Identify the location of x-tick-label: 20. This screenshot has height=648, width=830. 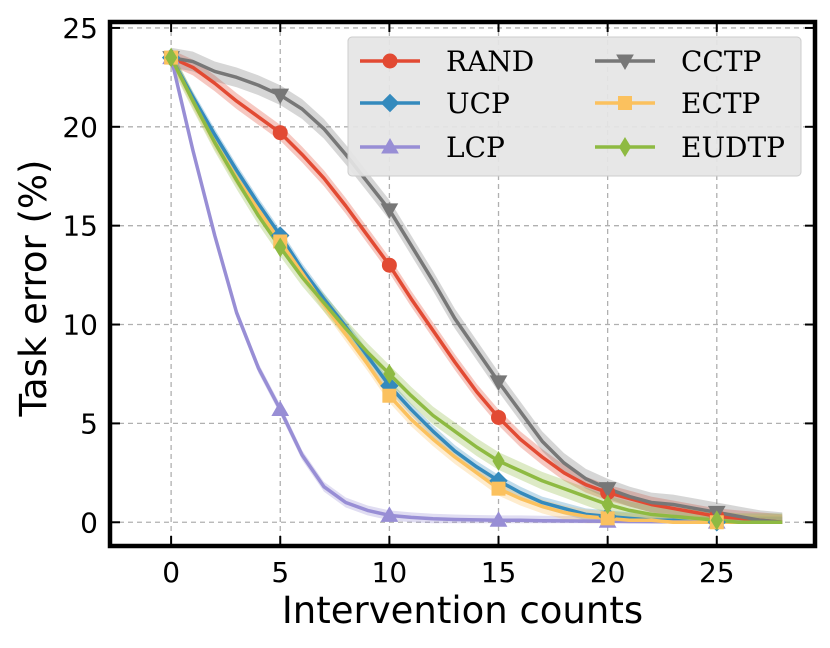
(608, 572).